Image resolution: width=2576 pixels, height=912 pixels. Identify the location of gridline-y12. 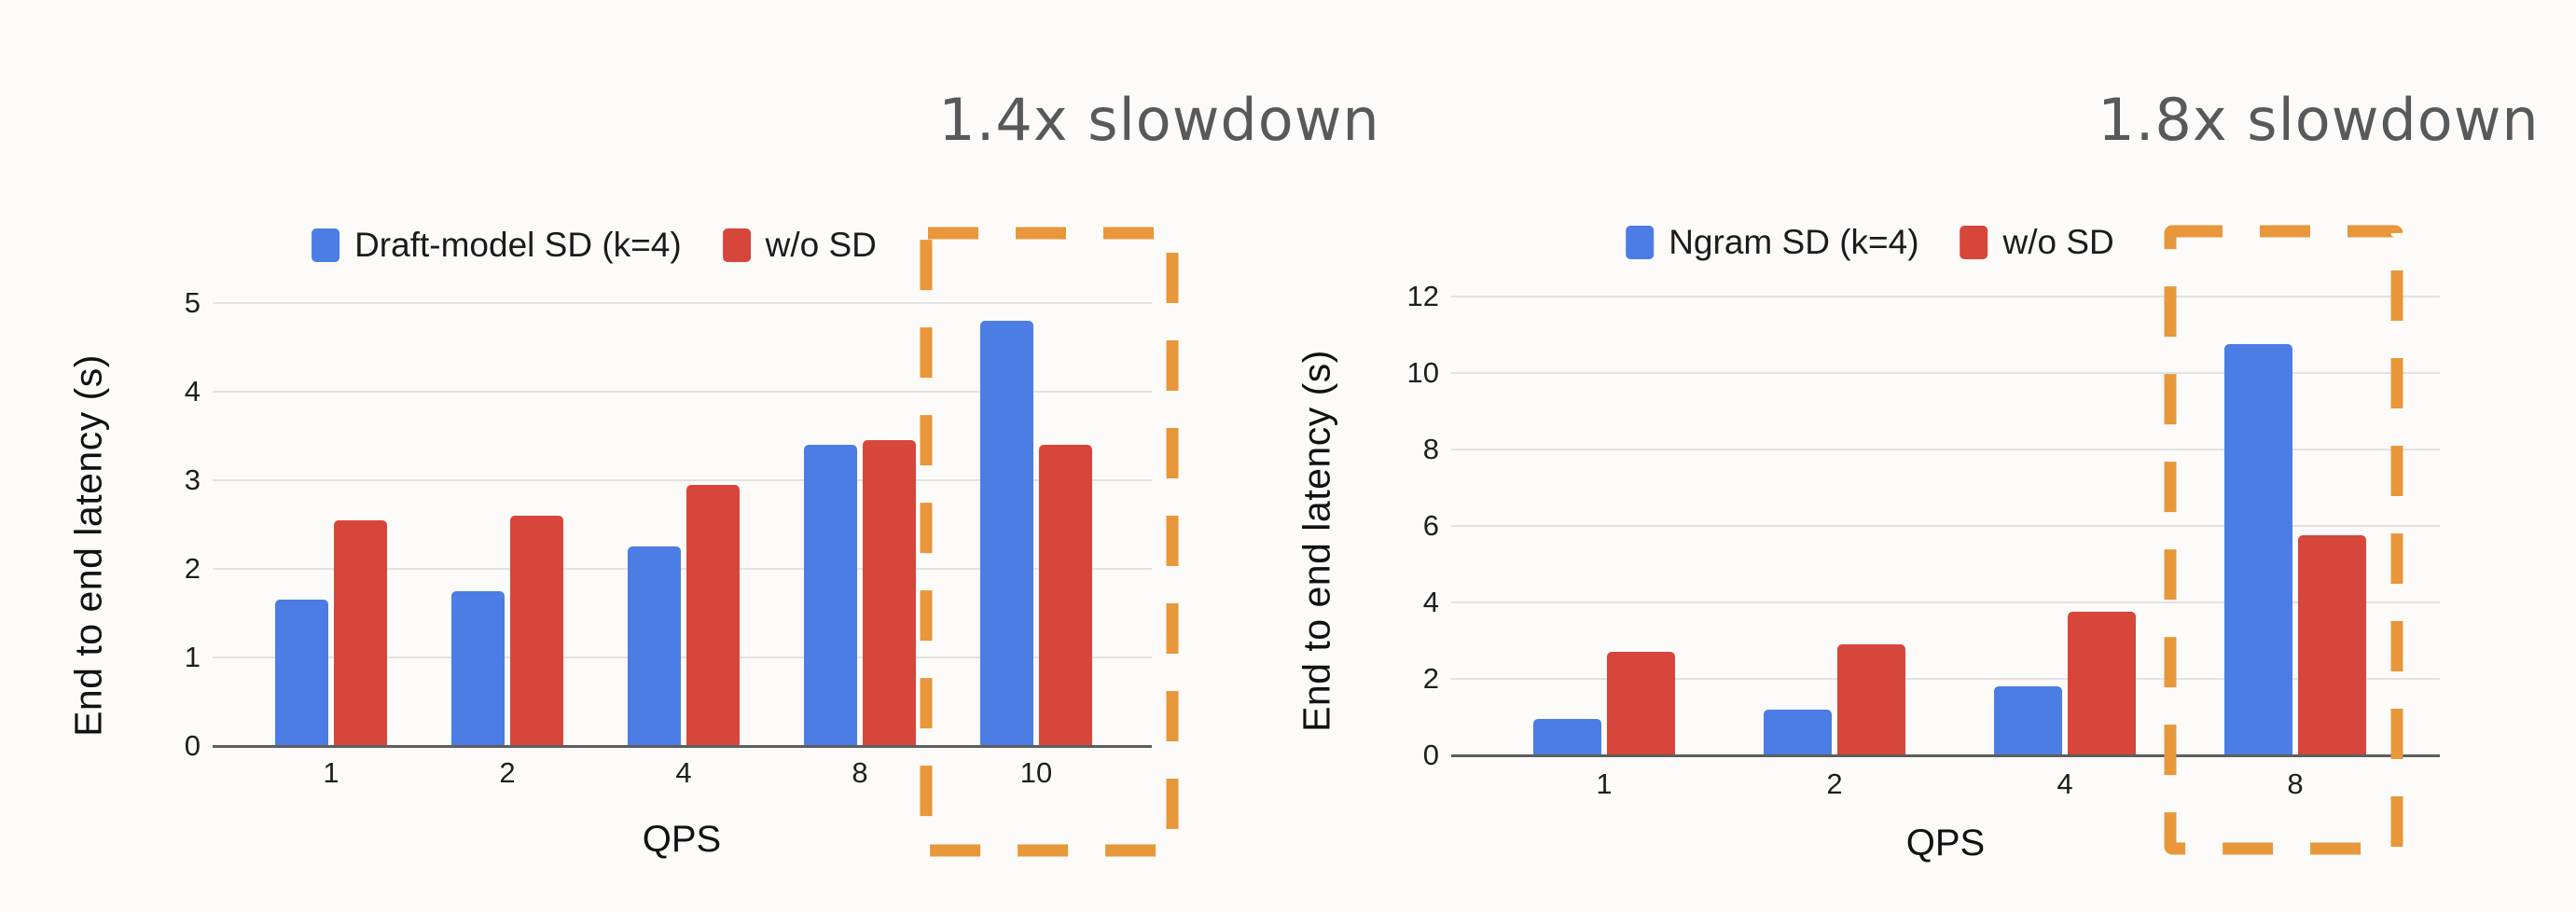
(1945, 296).